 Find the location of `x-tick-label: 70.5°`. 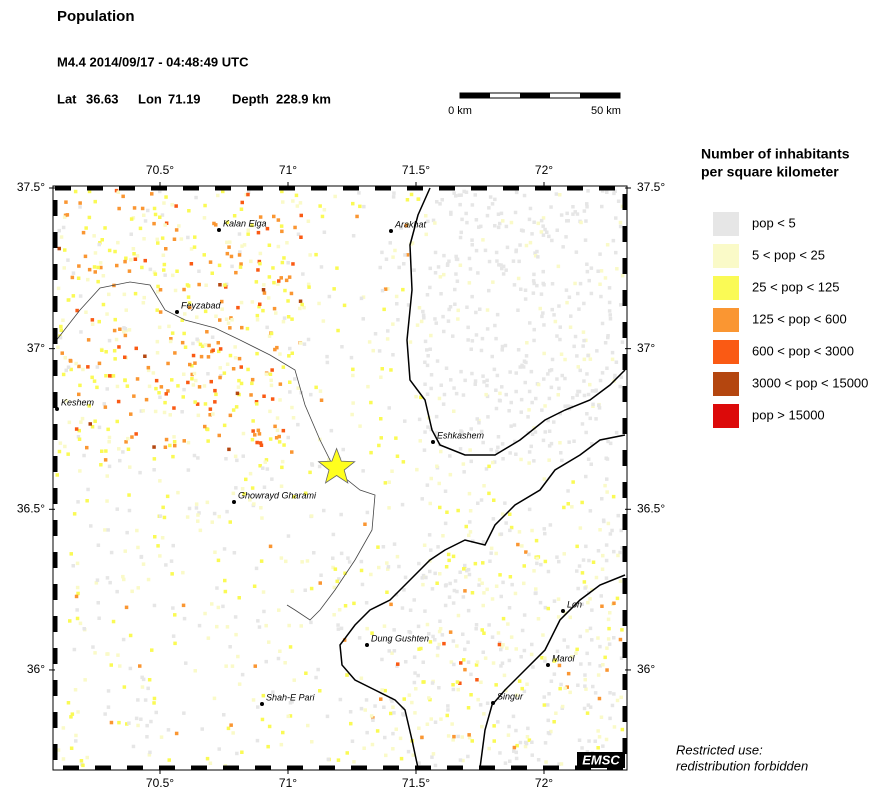

x-tick-label: 70.5° is located at coordinates (160, 170).